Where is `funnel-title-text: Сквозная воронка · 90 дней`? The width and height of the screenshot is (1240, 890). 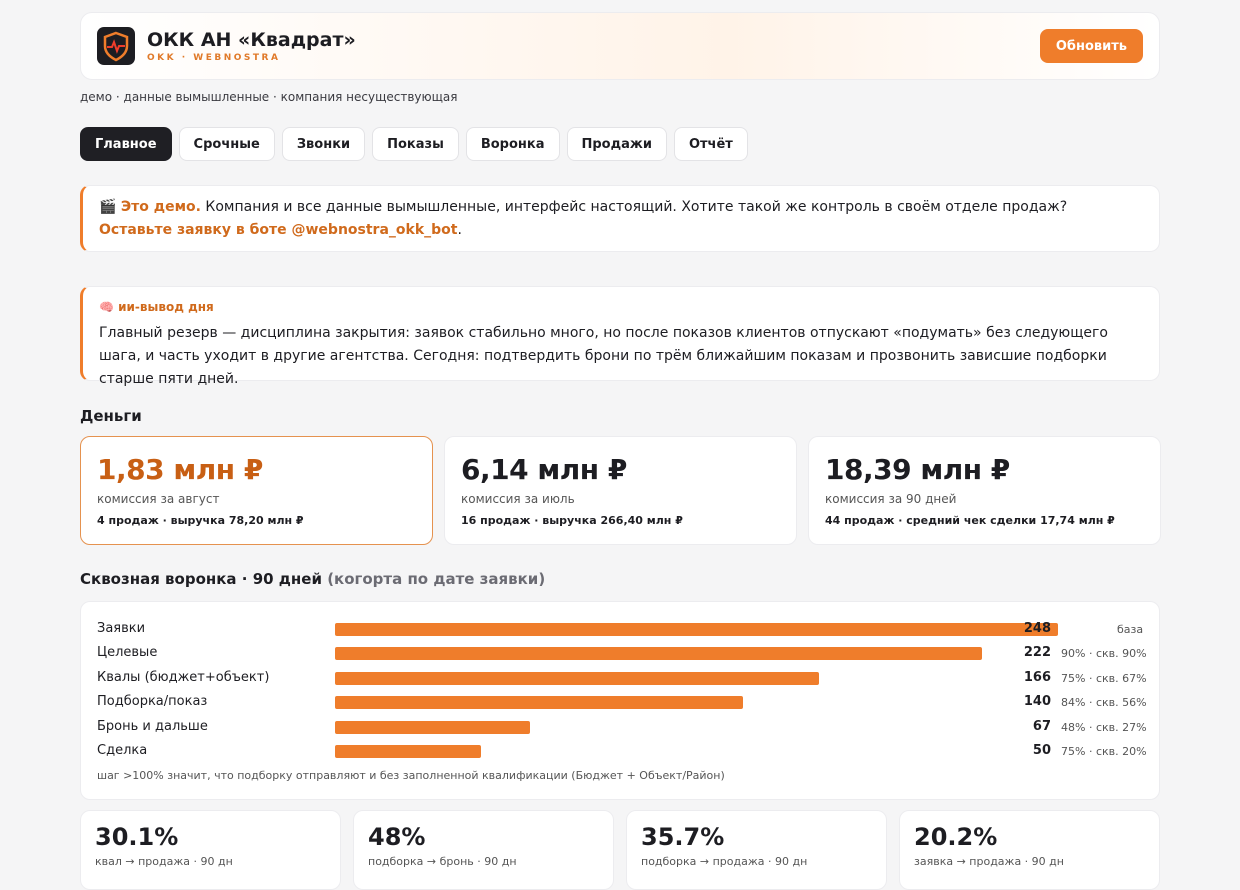 funnel-title-text: Сквозная воронка · 90 дней is located at coordinates (201, 579).